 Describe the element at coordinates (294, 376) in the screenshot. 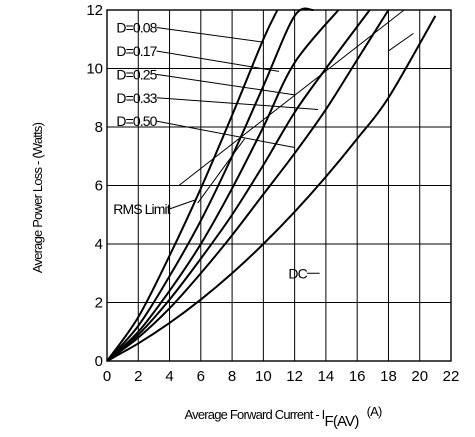

I see `x-tick-label: 12` at that location.